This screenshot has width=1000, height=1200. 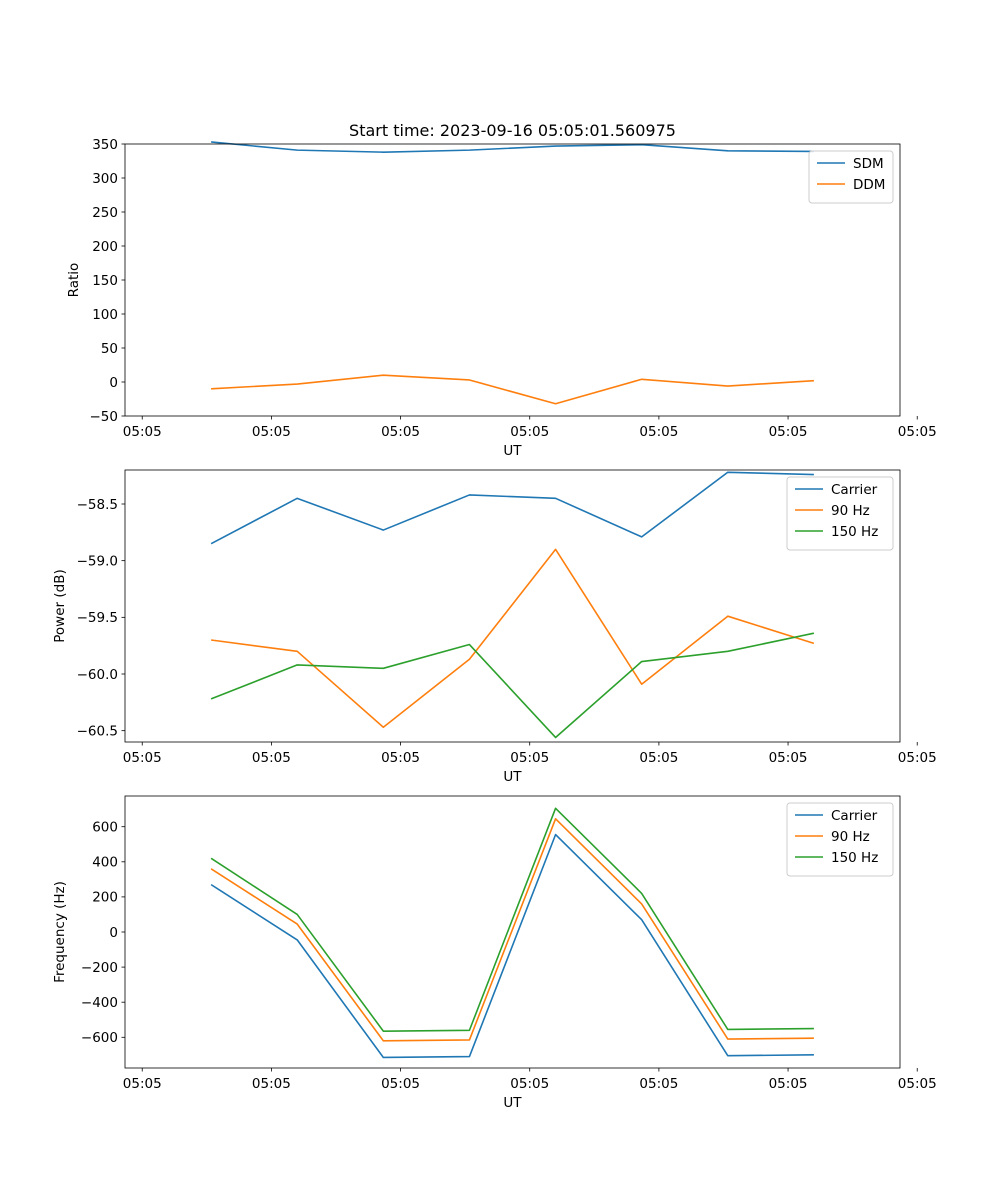 I want to click on power-y-tick-label: −60.0, so click(x=97, y=675).